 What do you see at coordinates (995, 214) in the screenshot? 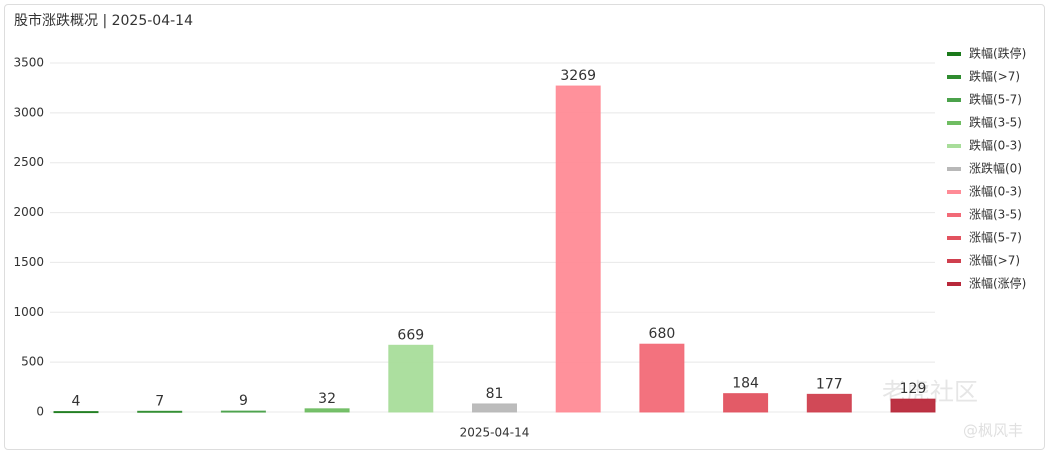
I see `legend-label: 涨幅(3-5)` at bounding box center [995, 214].